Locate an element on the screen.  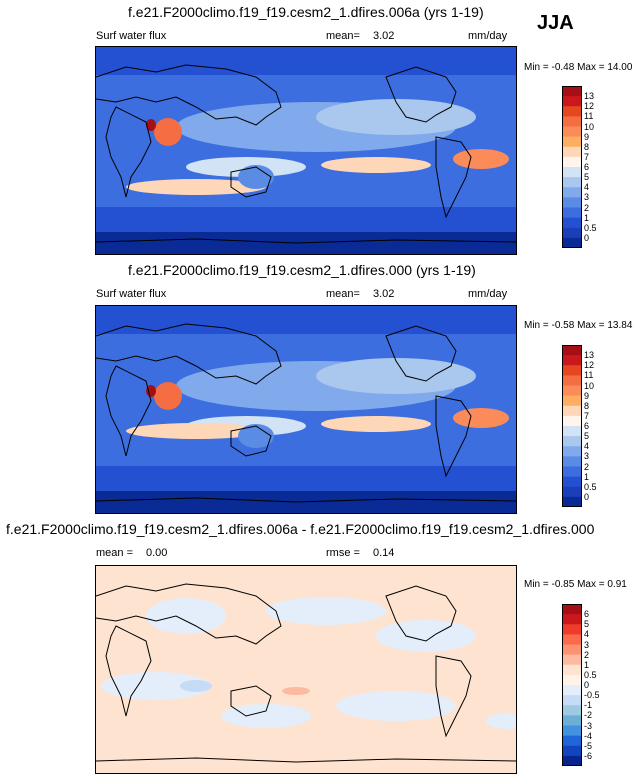
colorbar-tick-label: 9 is located at coordinates (587, 395).